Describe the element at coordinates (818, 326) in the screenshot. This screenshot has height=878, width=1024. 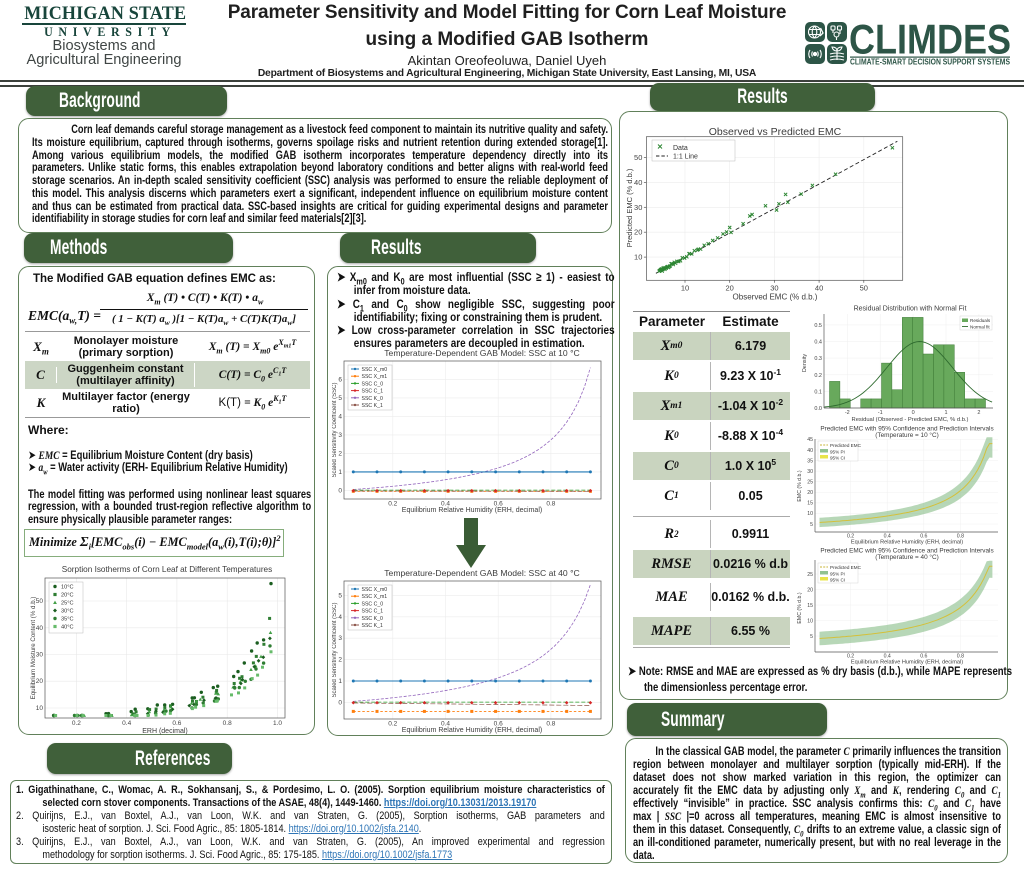
I see `svg-text: 0.5` at that location.